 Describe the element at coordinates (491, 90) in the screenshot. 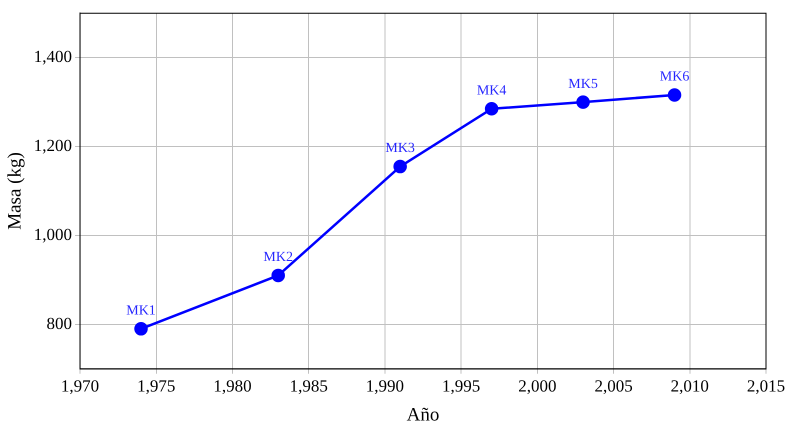

I see `annotation: MK4` at that location.